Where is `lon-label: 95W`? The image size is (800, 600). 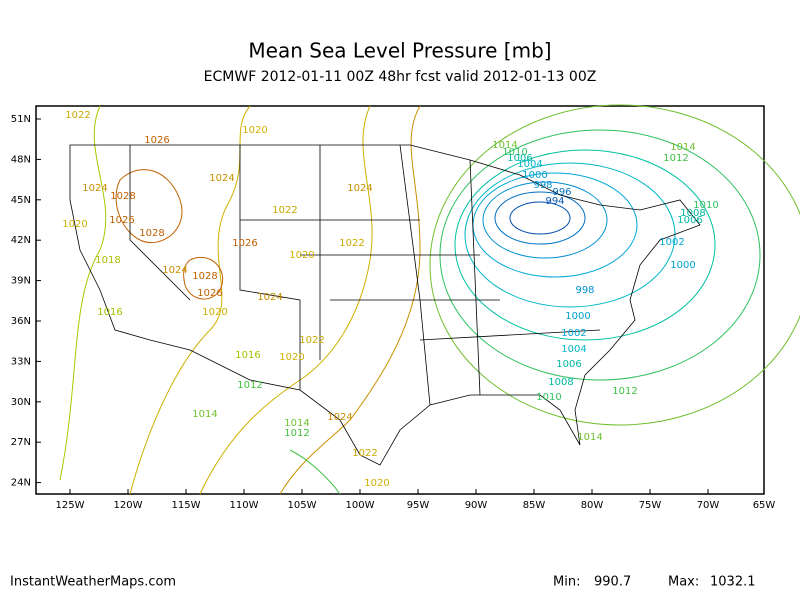 lon-label: 95W is located at coordinates (418, 505).